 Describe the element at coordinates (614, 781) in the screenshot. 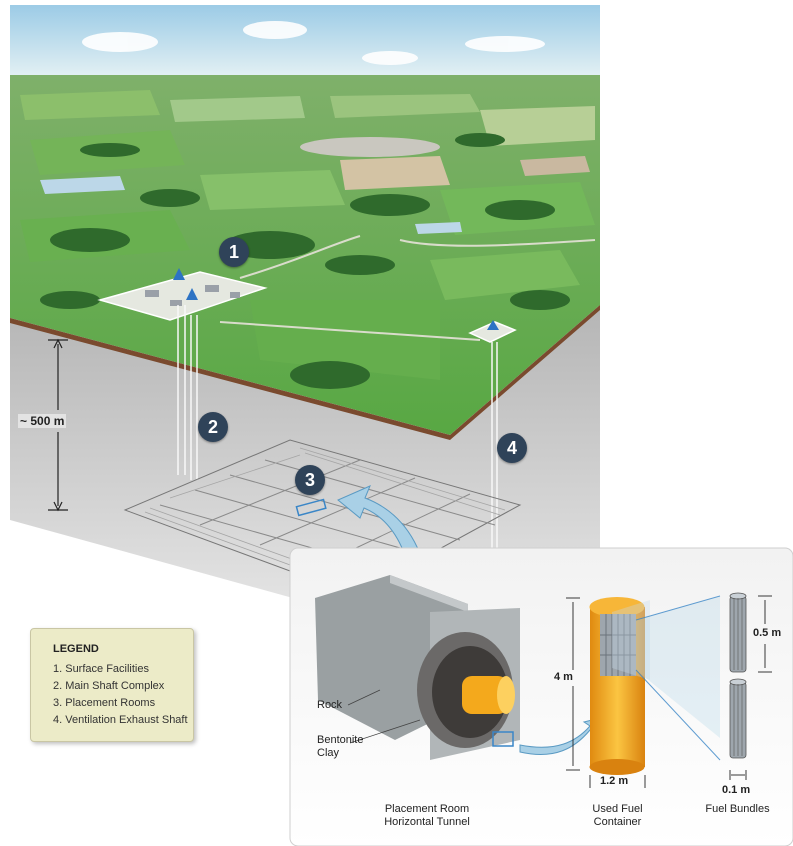

I see `container-width-label: 1.2 m` at that location.